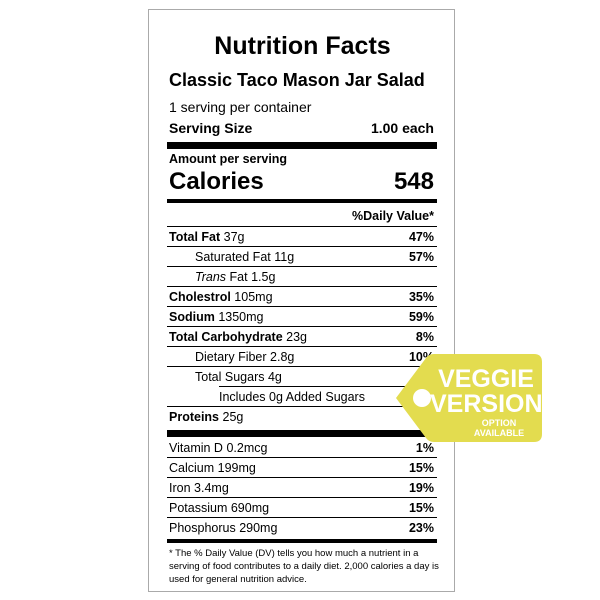 Image resolution: width=600 pixels, height=600 pixels. I want to click on vitamin-dv: 1%, so click(424, 448).